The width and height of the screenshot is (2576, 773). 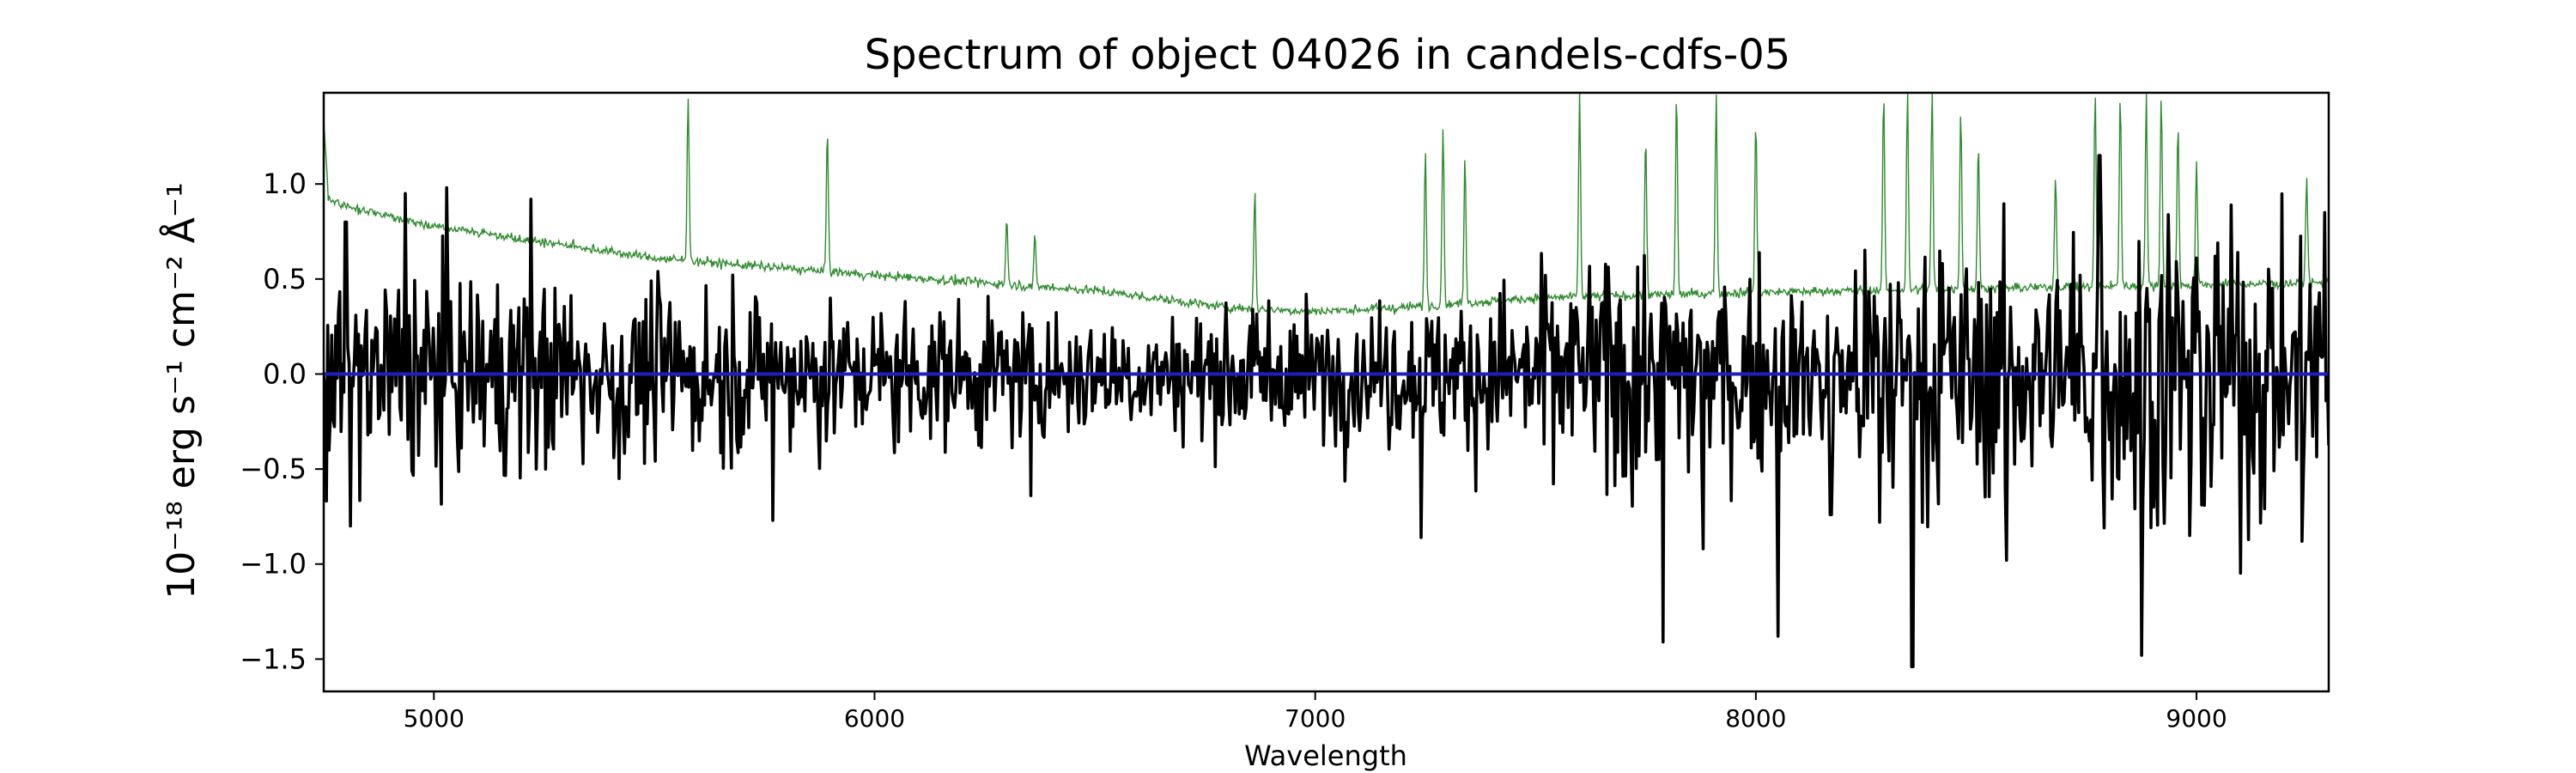 I want to click on x-tick-label: 7000, so click(x=1316, y=718).